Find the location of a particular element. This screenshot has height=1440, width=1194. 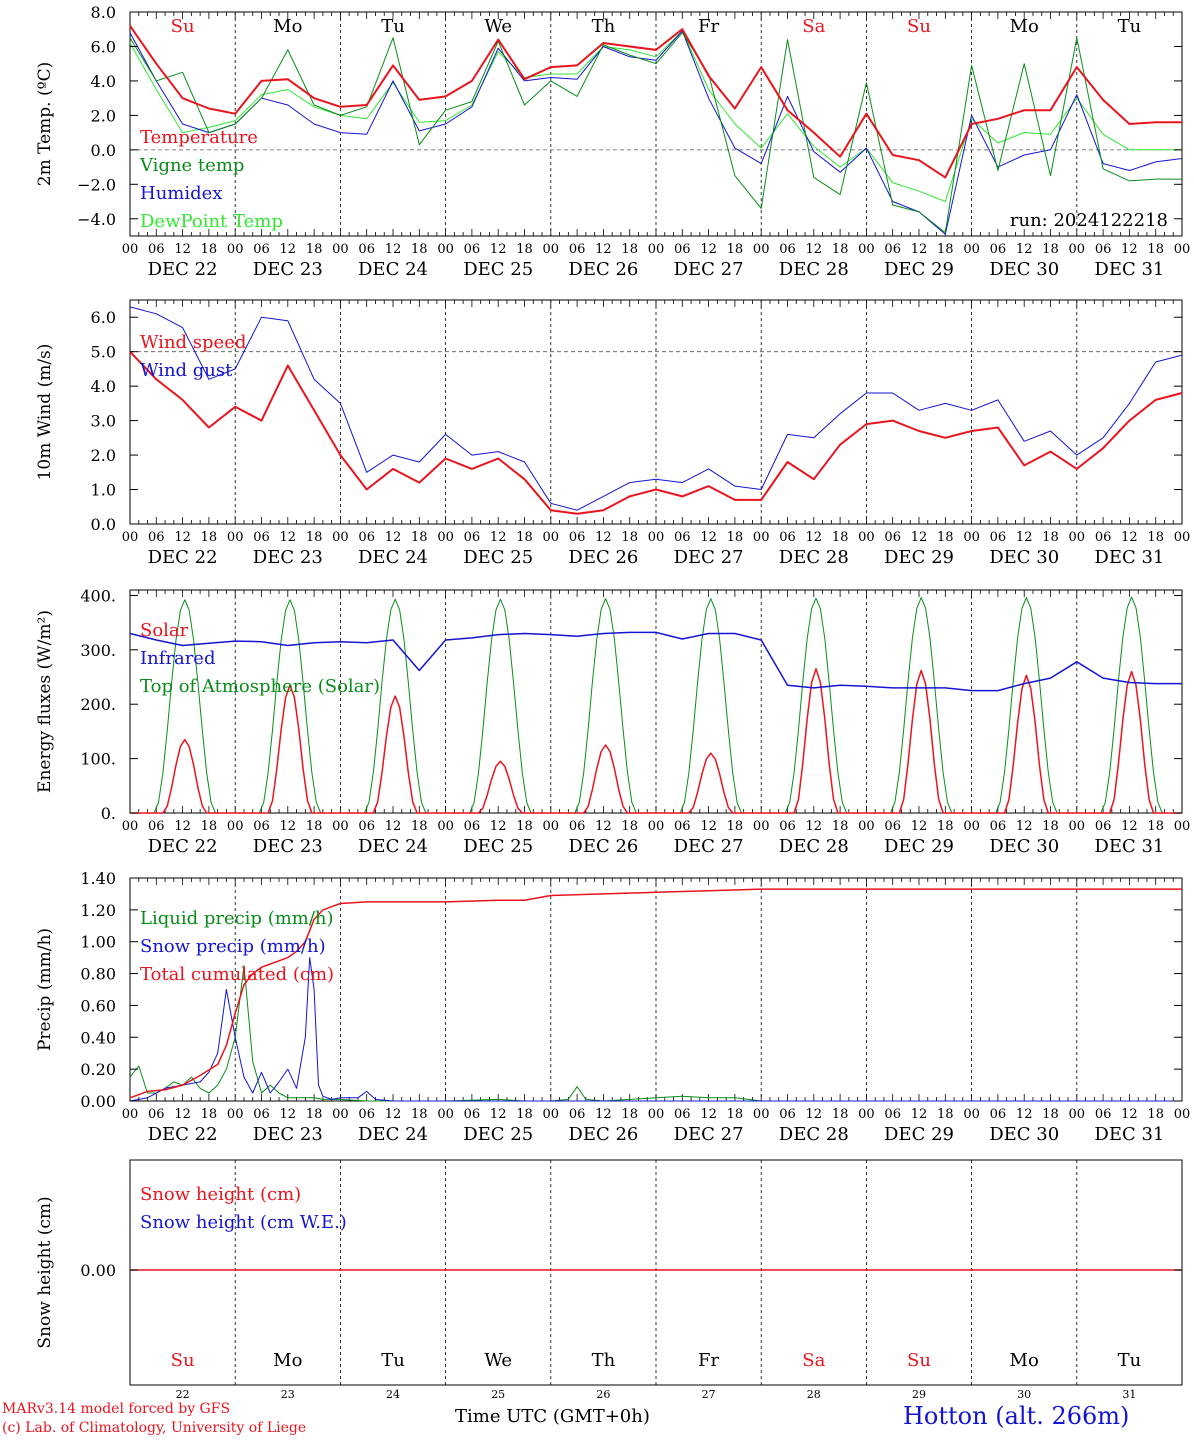

weekday-label: Tu is located at coordinates (1130, 26).